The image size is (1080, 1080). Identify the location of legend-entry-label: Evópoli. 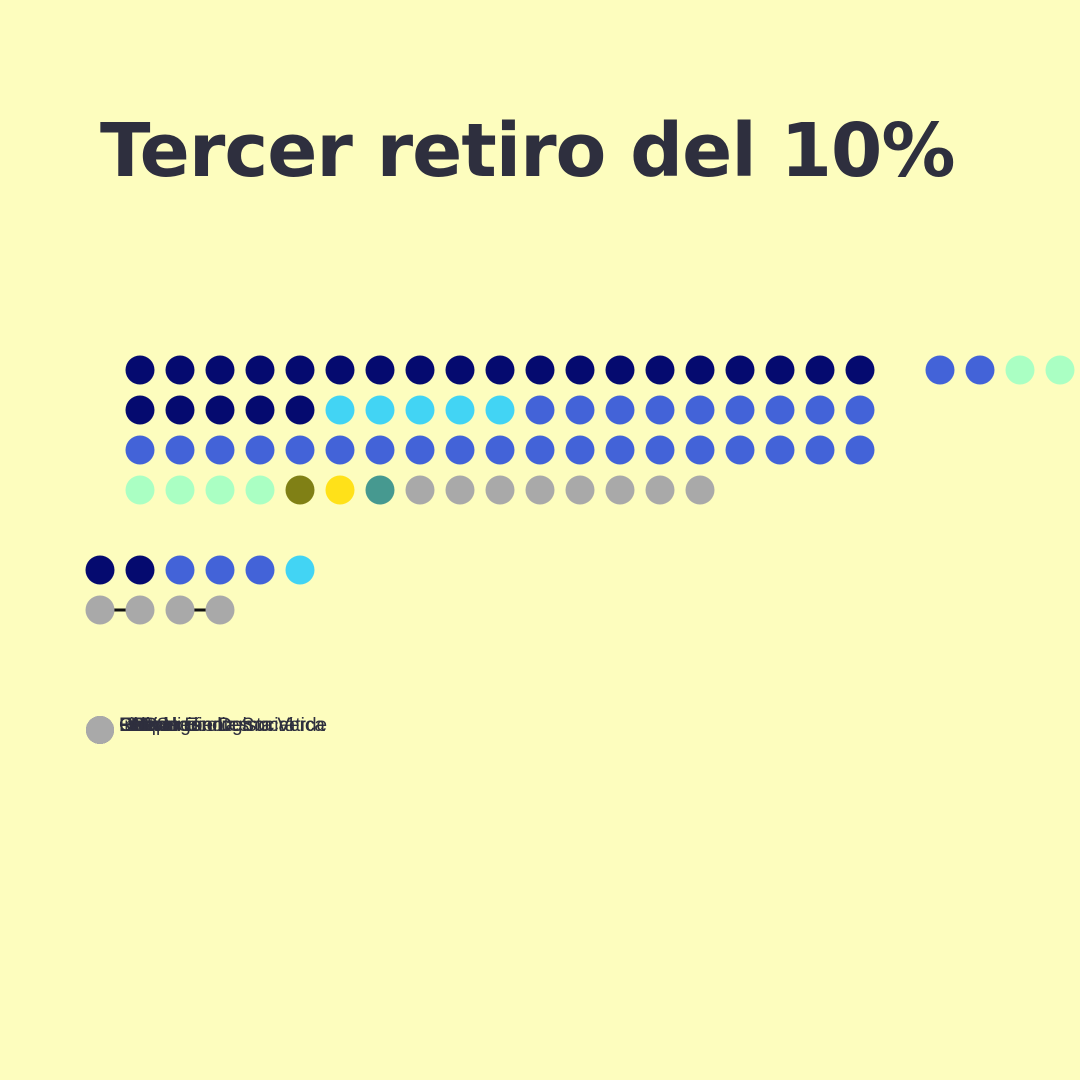
(150, 725).